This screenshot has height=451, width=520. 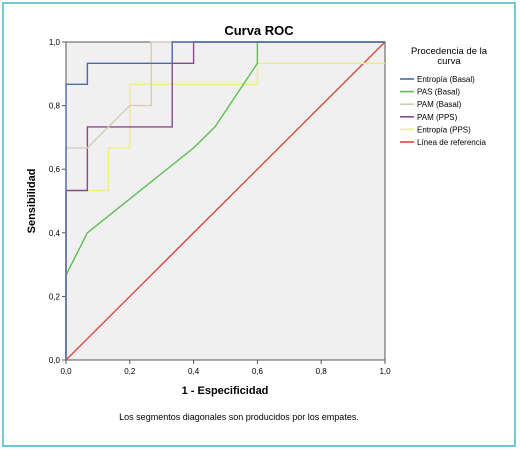 I want to click on y-tick-label: 0,4, so click(x=55, y=233).